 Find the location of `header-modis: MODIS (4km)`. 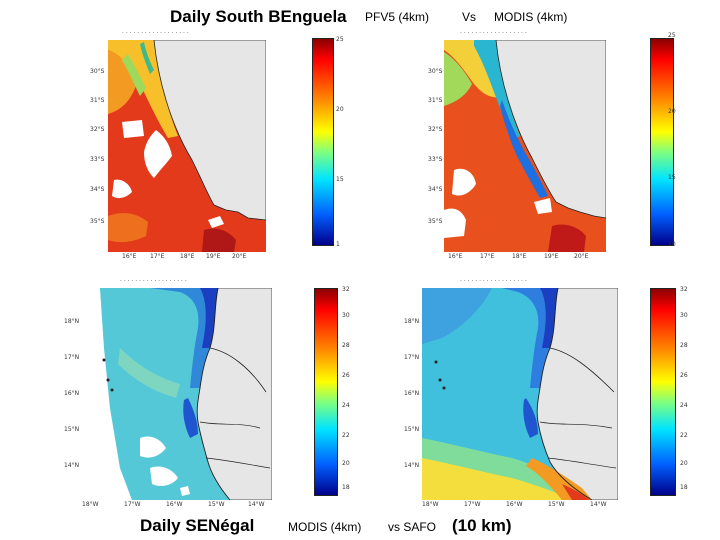

header-modis: MODIS (4km) is located at coordinates (531, 17).